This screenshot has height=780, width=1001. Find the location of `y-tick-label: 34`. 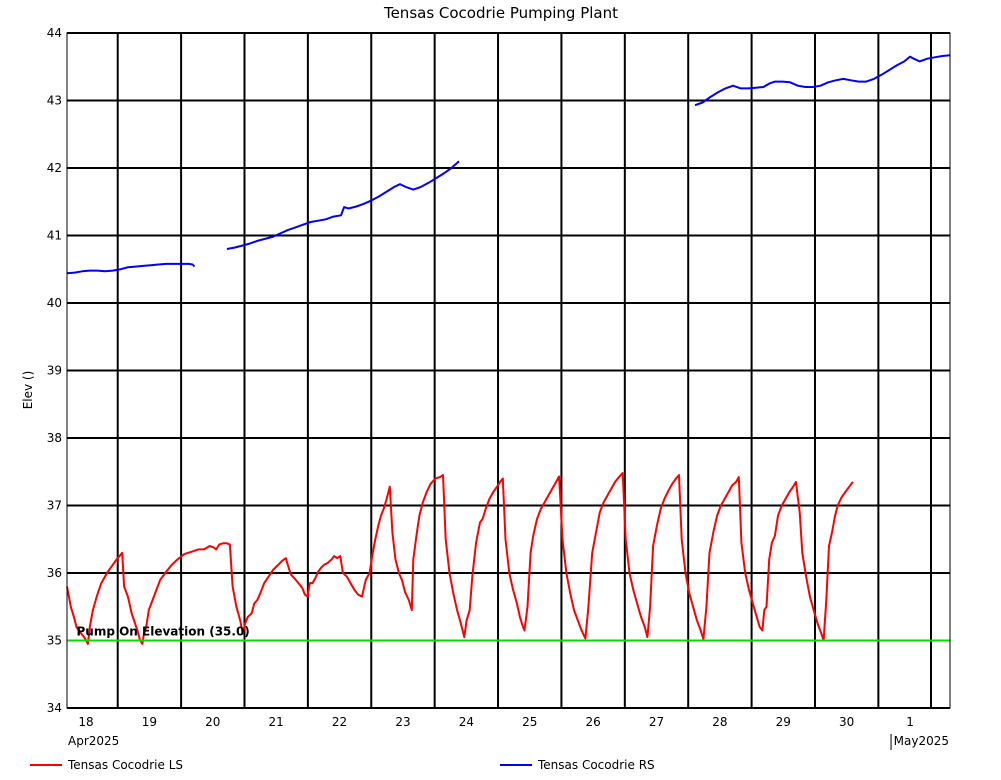

y-tick-label: 34 is located at coordinates (54, 708).